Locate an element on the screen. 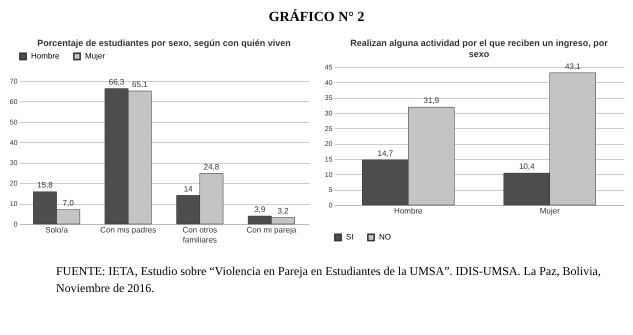 This screenshot has height=335, width=633. legend-label: Hombre is located at coordinates (45, 55).